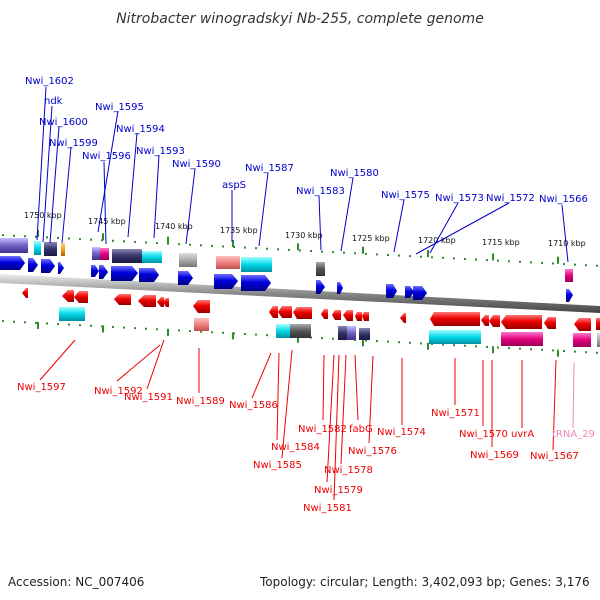  Describe the element at coordinates (160, 151) in the screenshot. I see `gene-label: Nwi_1593` at that location.